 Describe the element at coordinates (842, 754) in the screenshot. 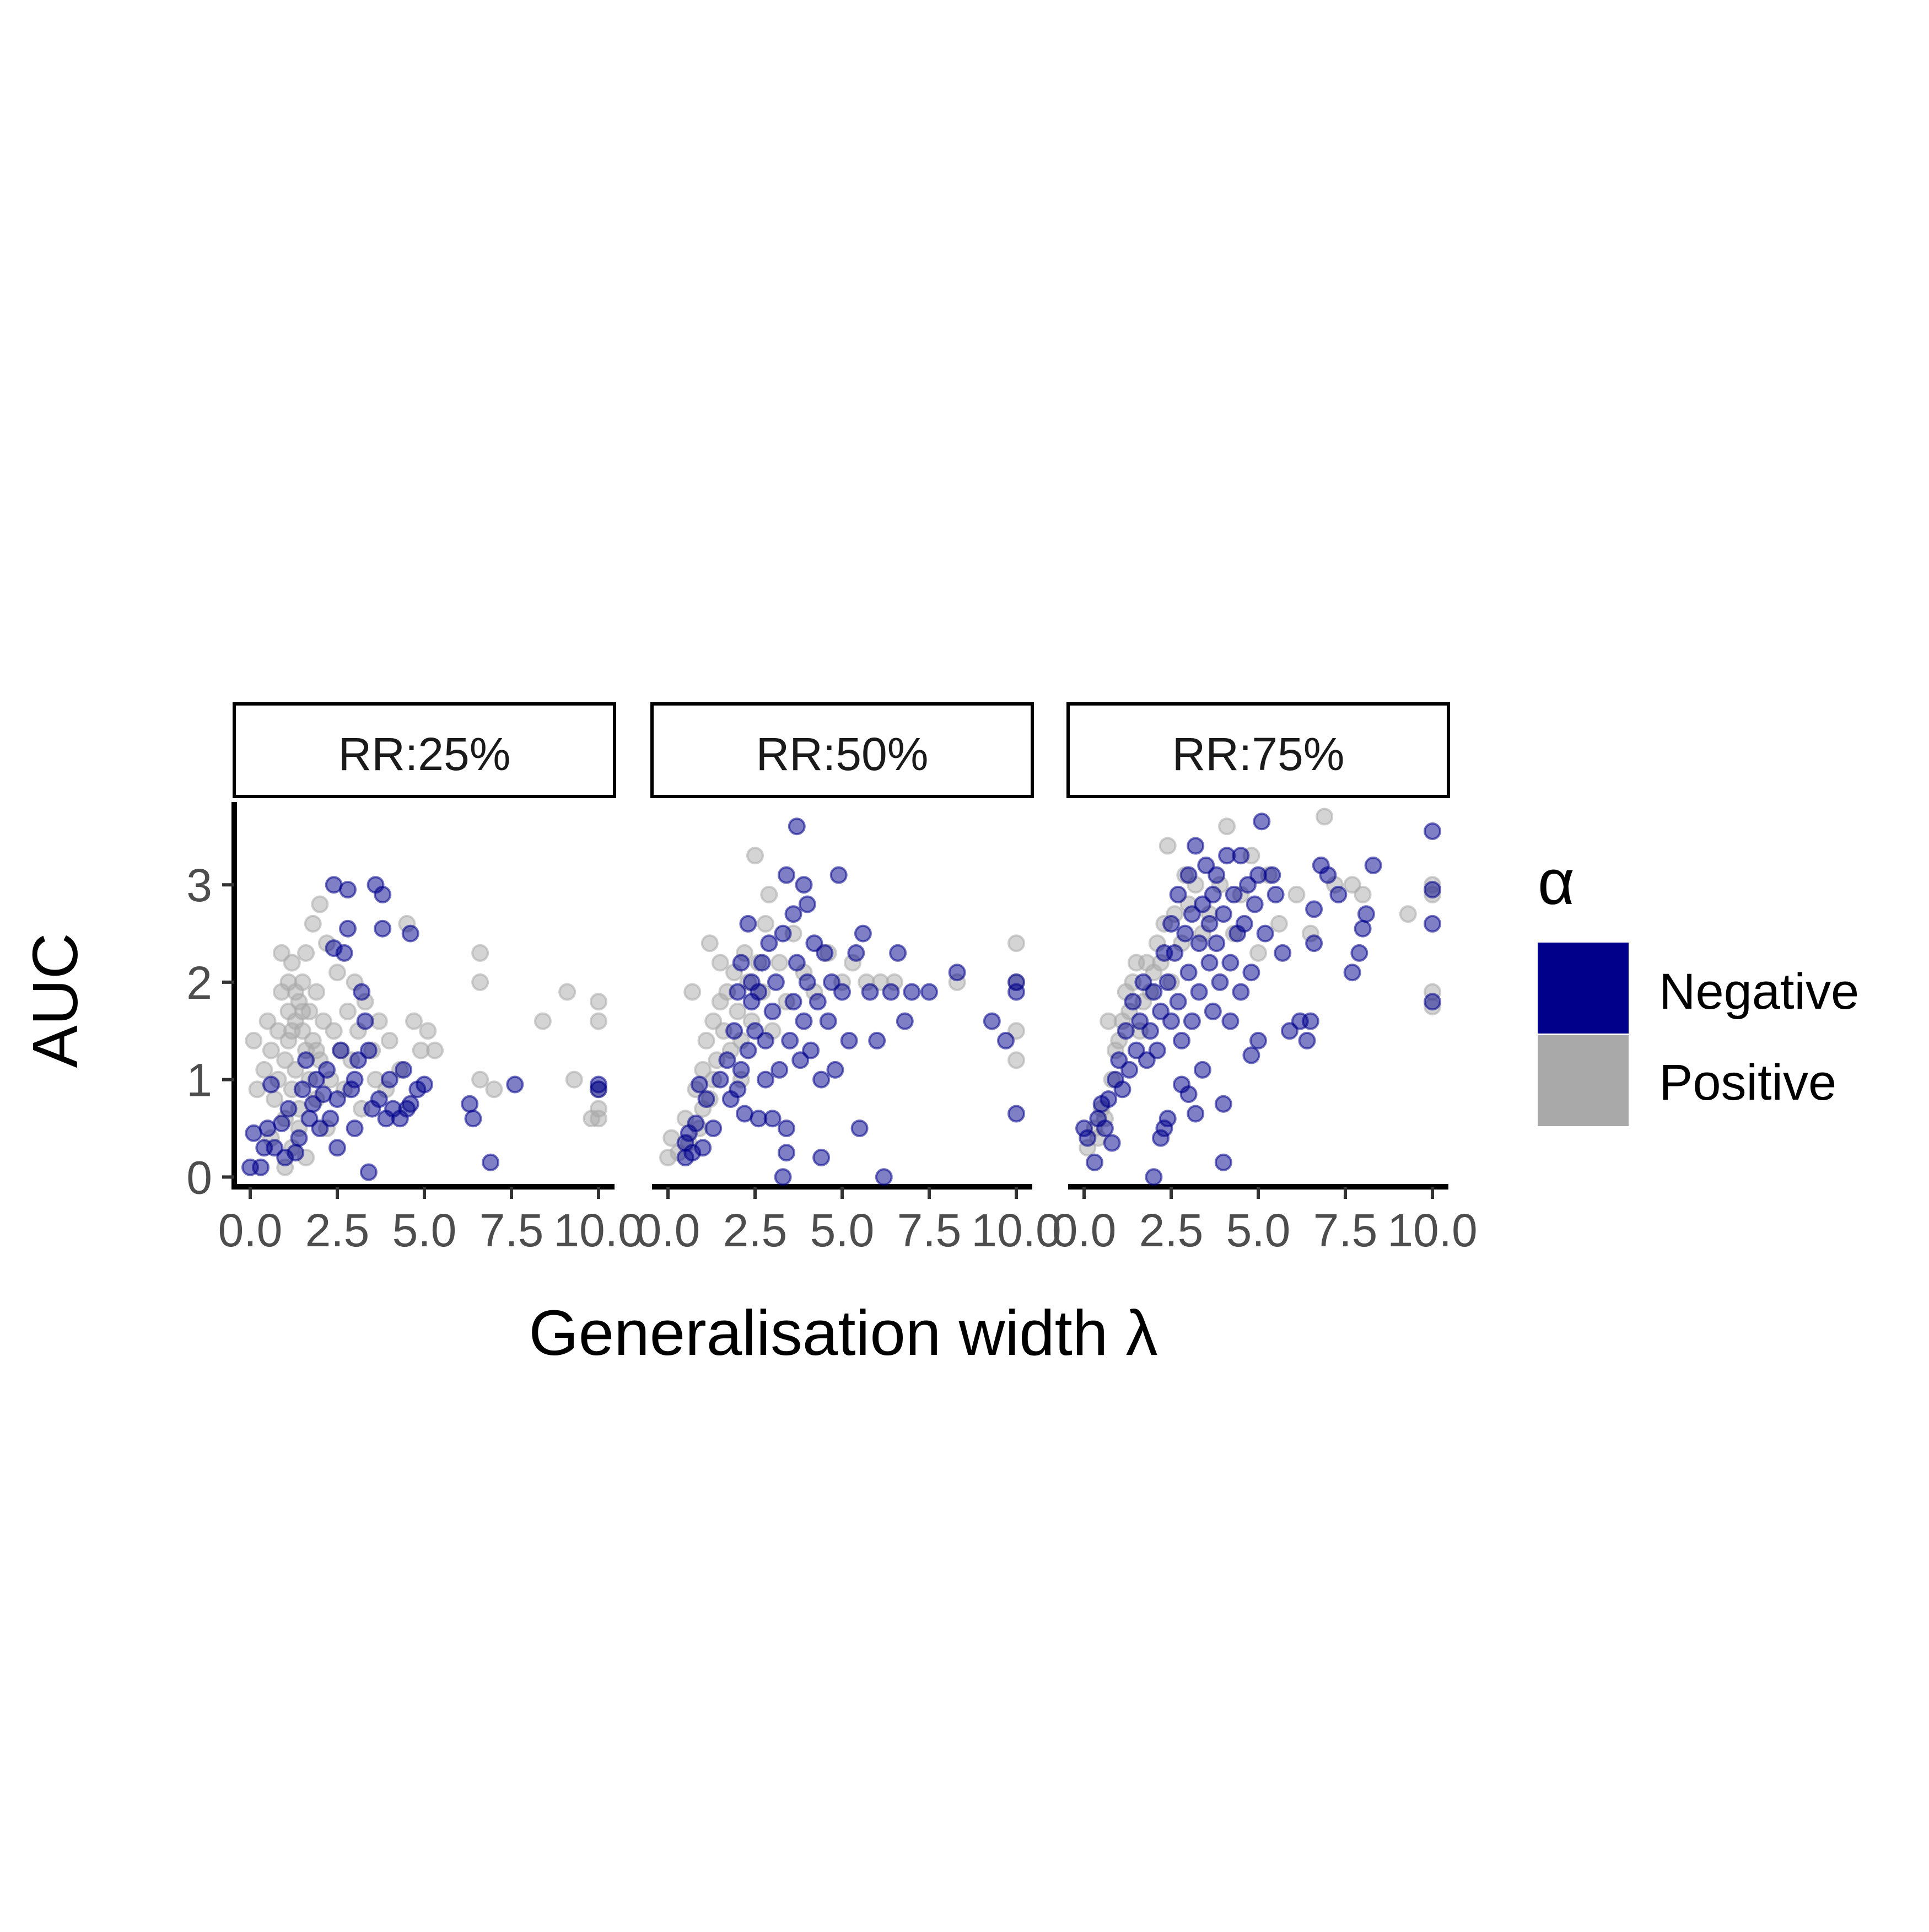

I see `facet-strip-label: RR:50%` at that location.